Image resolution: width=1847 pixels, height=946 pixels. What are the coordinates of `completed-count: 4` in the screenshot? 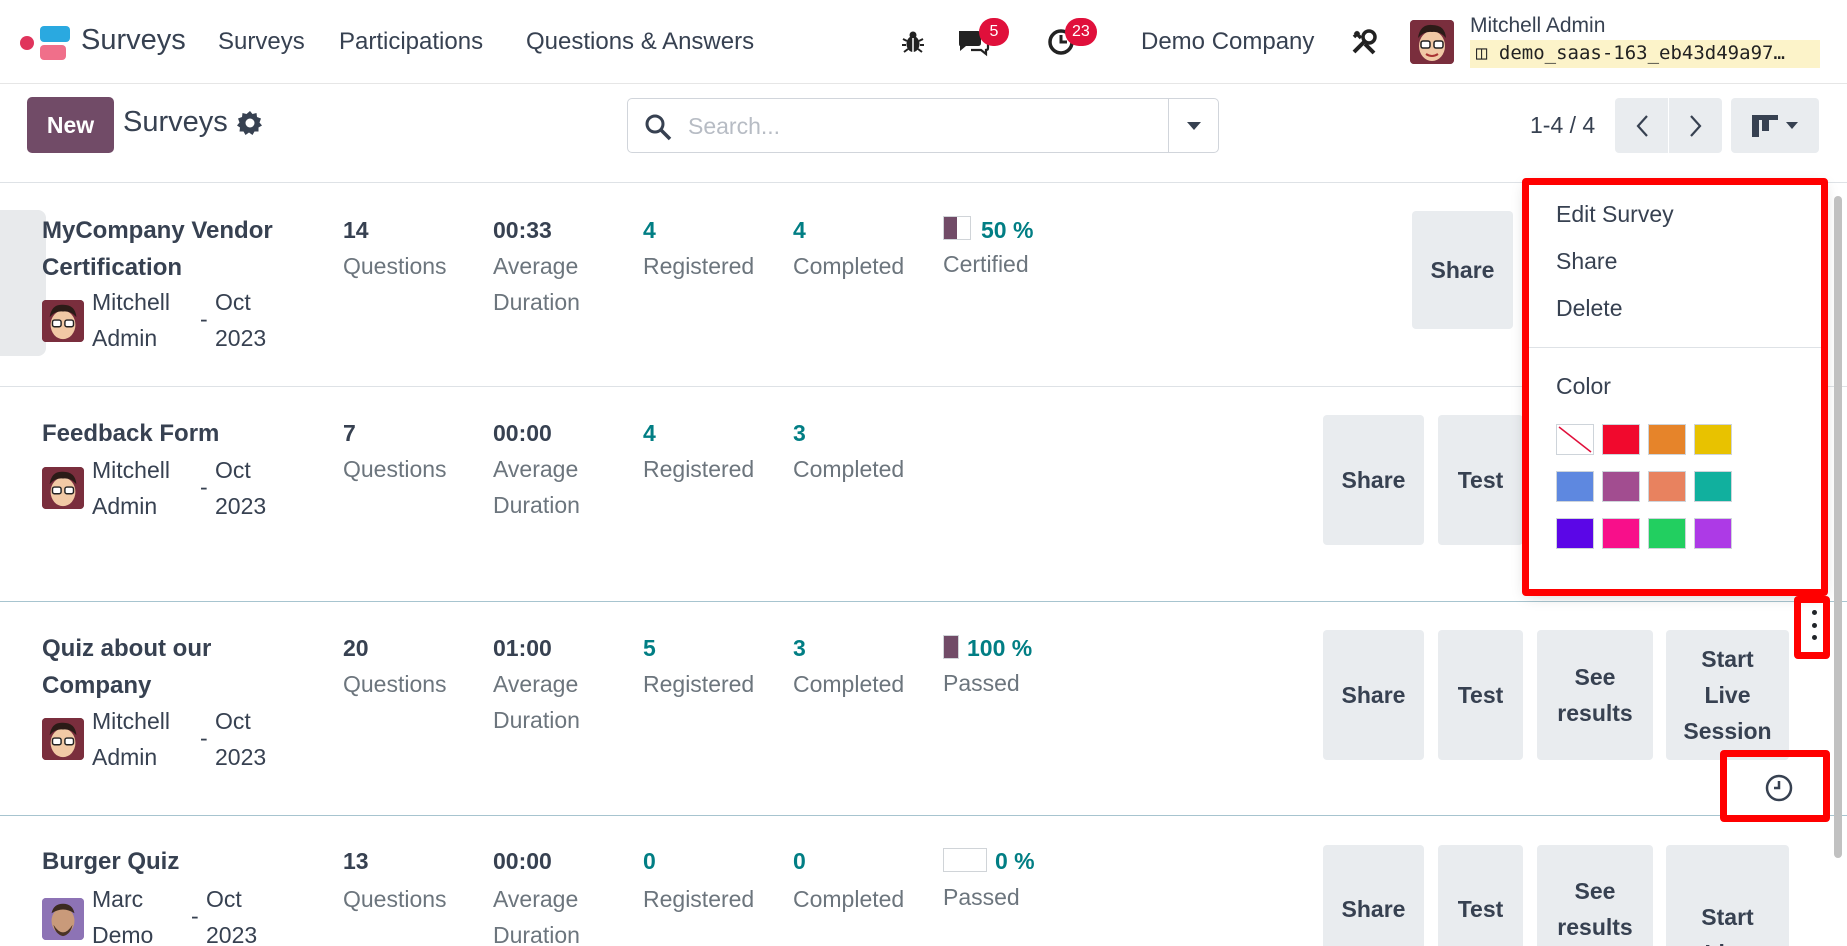 It's located at (799, 230).